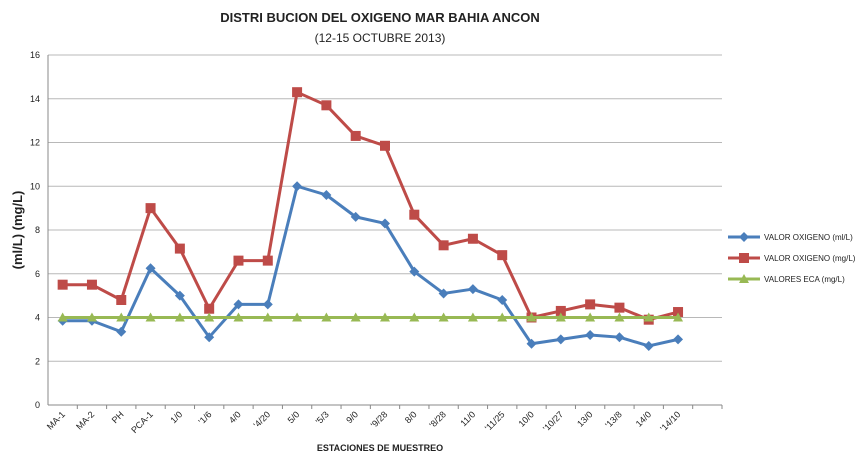 The width and height of the screenshot is (864, 457). What do you see at coordinates (37, 230) in the screenshot?
I see `y-tick-label: 8` at bounding box center [37, 230].